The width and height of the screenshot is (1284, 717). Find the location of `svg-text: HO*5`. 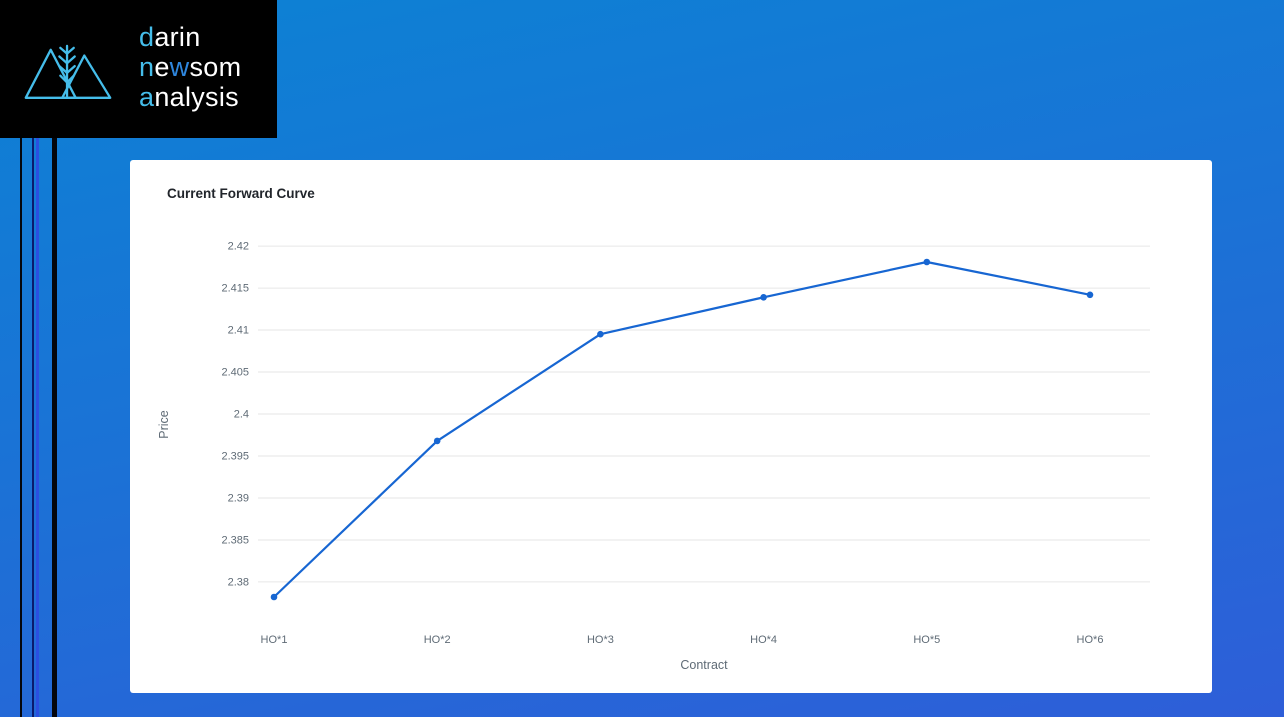

svg-text: HO*5 is located at coordinates (926, 640).